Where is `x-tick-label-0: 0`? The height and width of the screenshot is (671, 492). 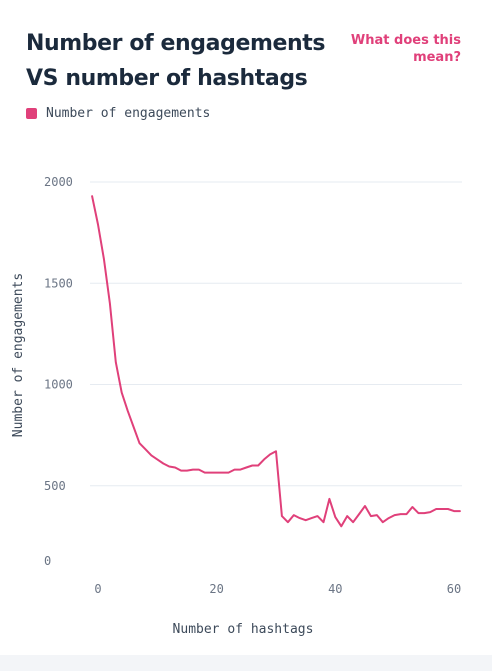
x-tick-label-0: 0 is located at coordinates (97, 589).